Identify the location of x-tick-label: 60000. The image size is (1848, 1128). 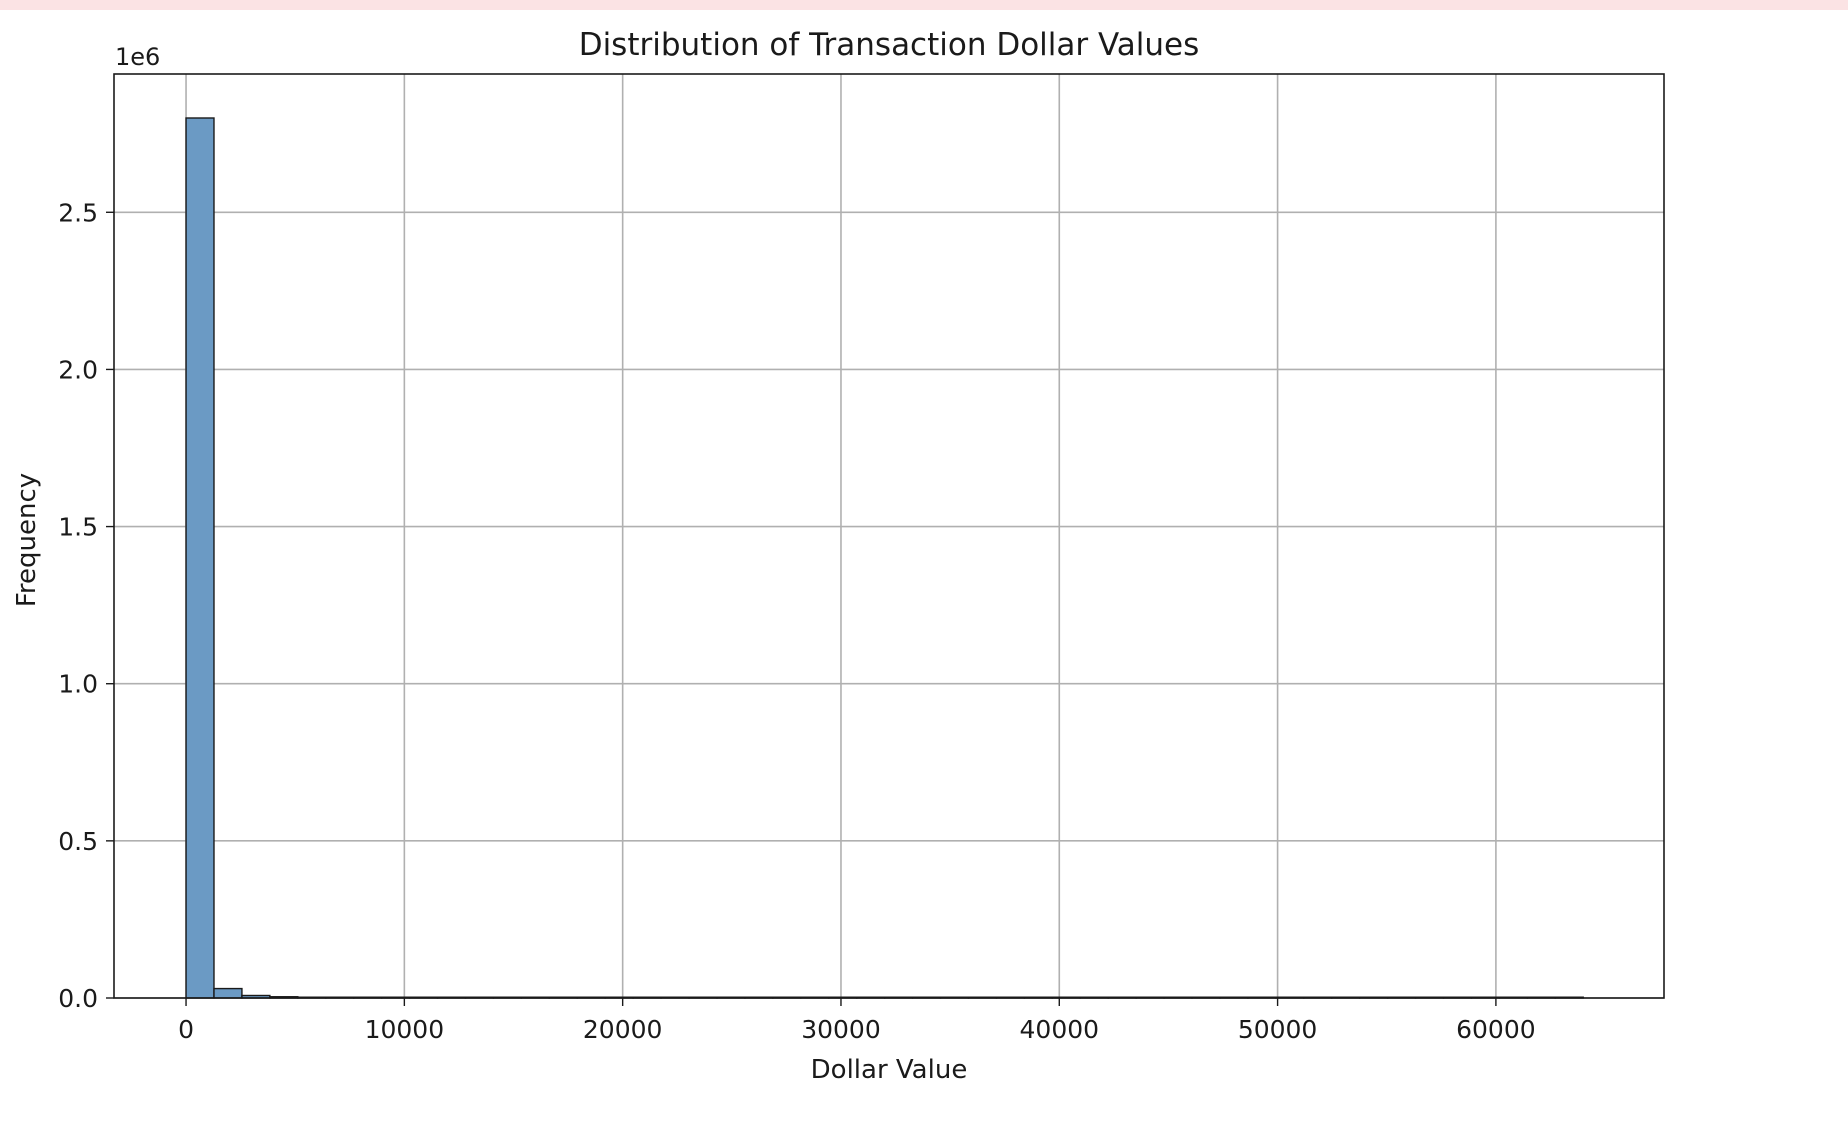
(1496, 1029).